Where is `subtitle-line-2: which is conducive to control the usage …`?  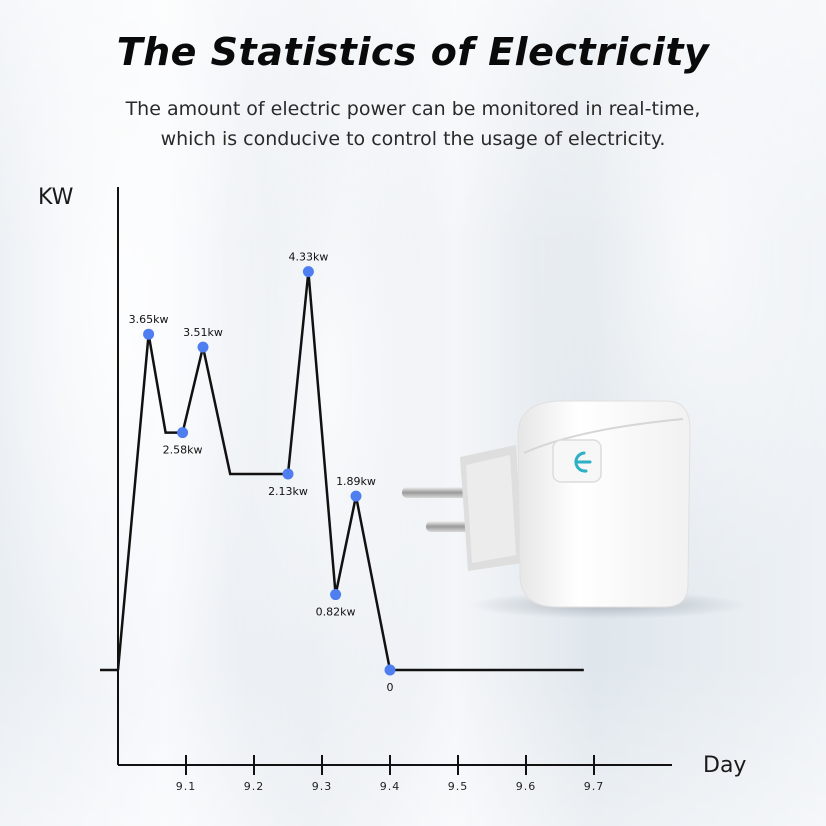 subtitle-line-2: which is conducive to control the usage … is located at coordinates (413, 139).